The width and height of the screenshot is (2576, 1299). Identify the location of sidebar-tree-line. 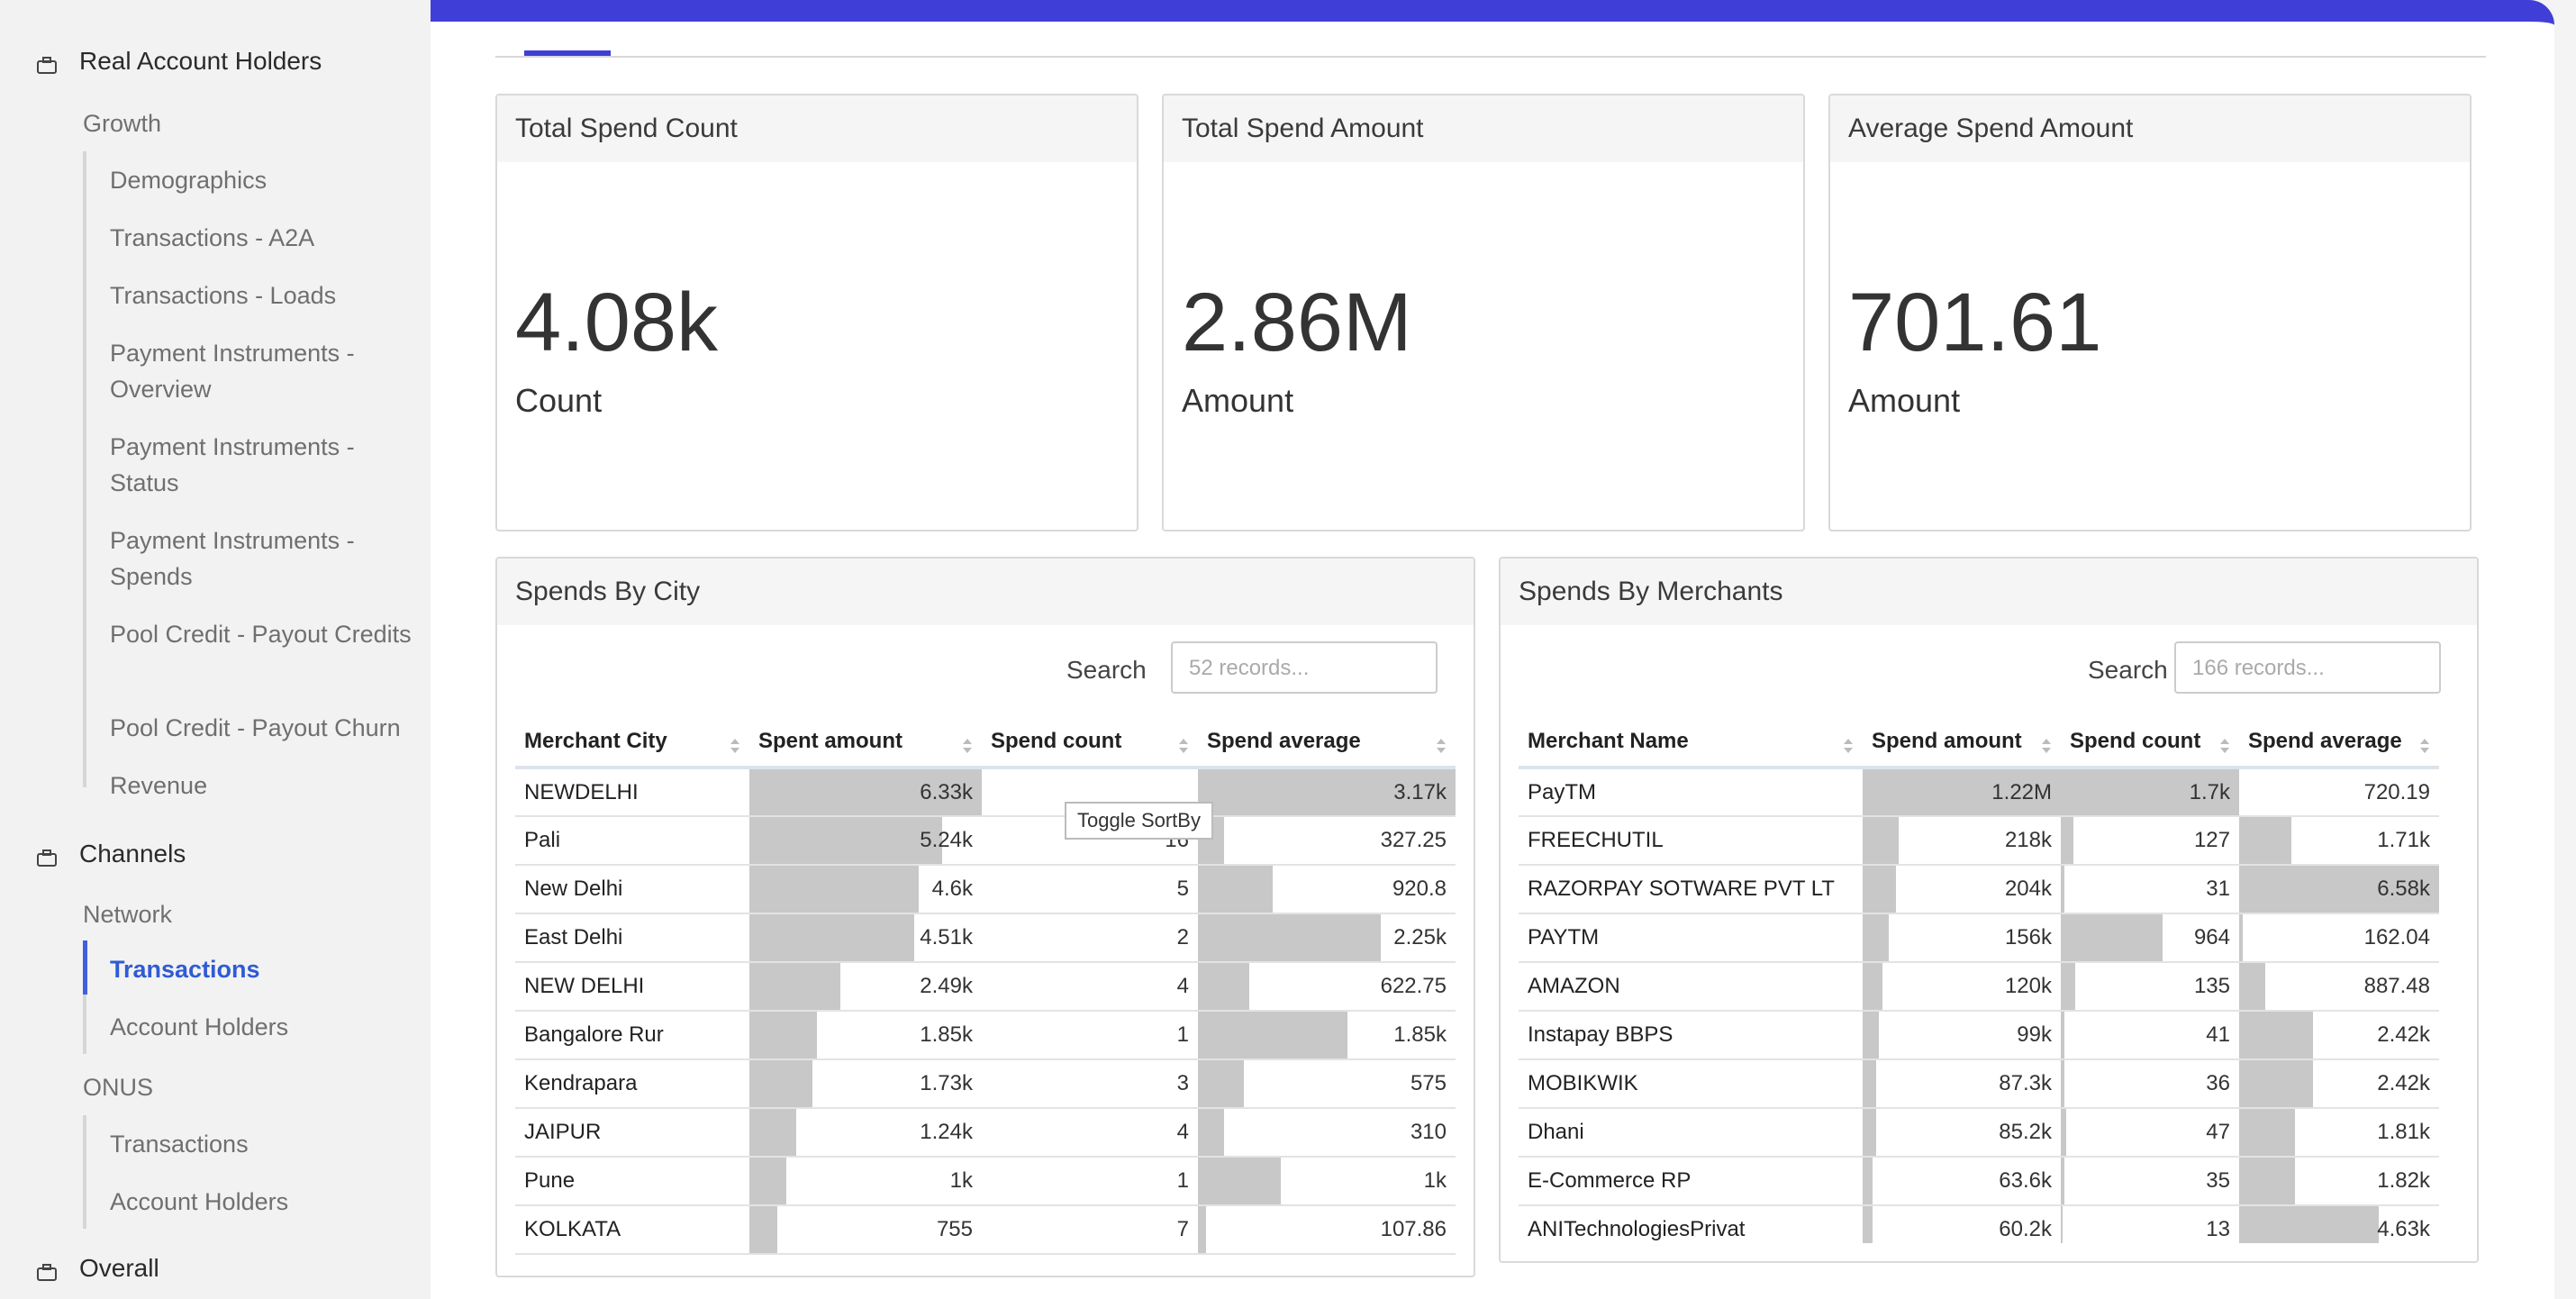
(84, 1172).